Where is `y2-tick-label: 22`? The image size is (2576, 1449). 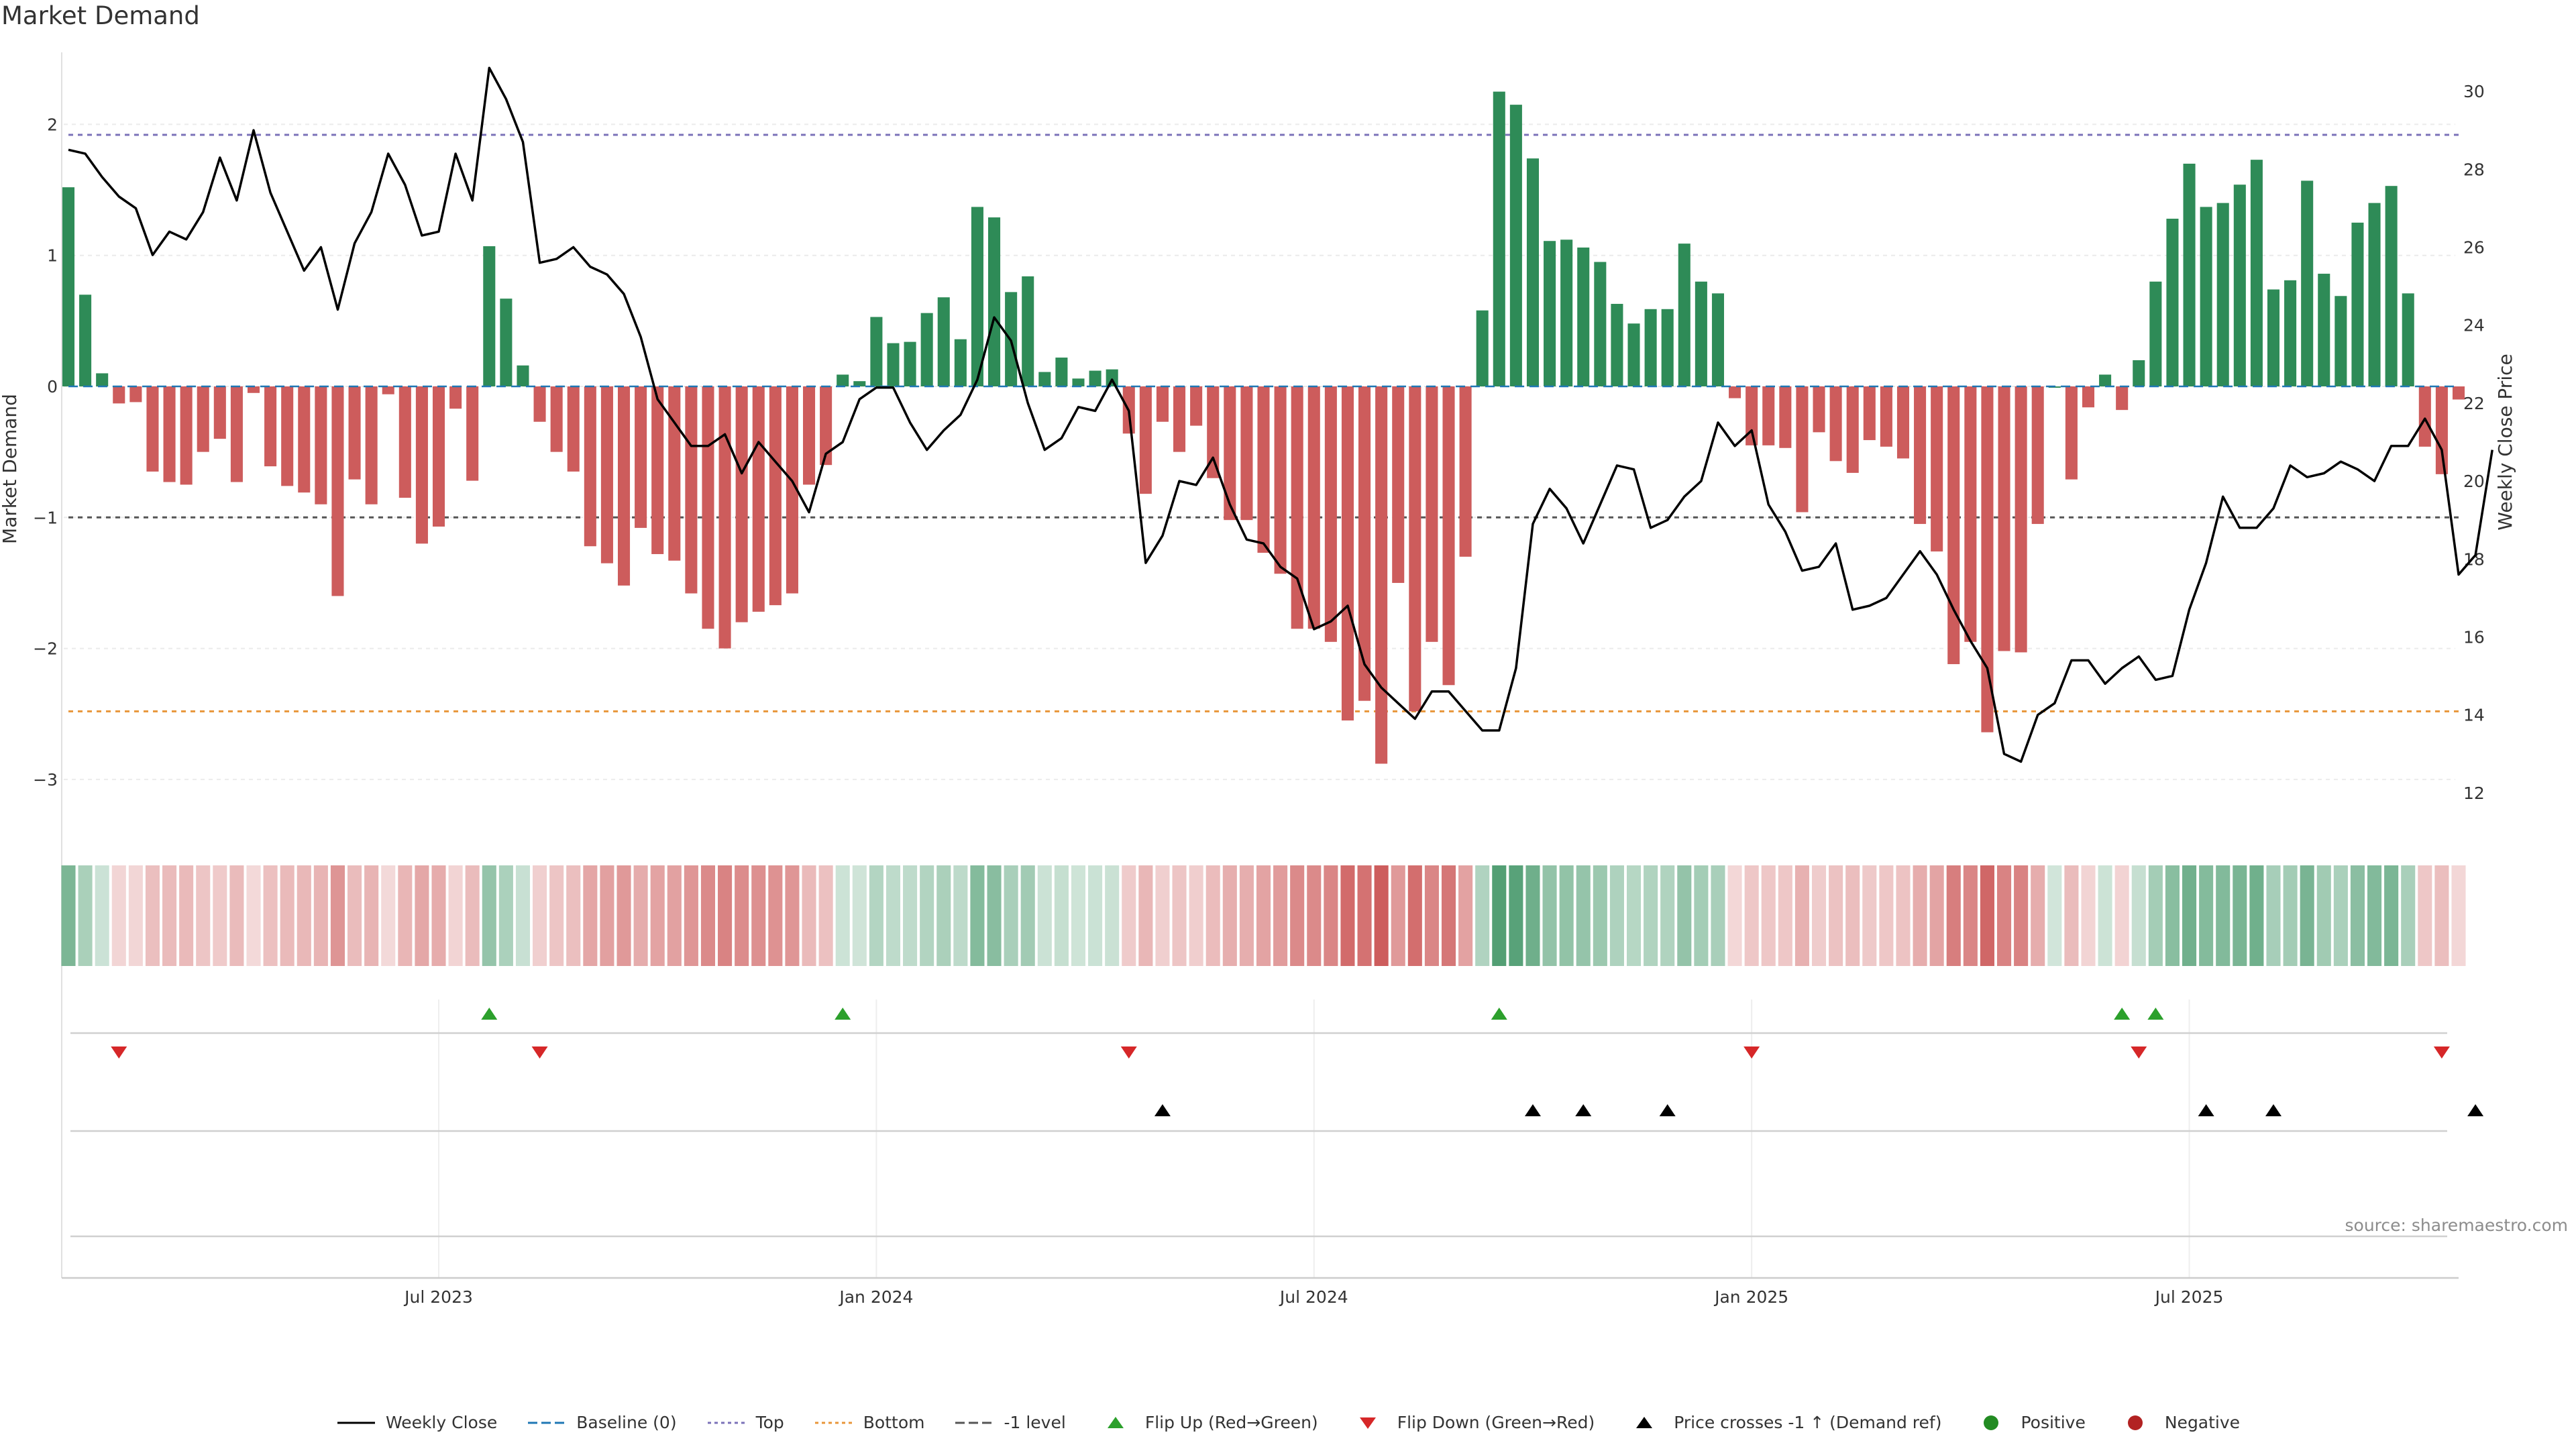 y2-tick-label: 22 is located at coordinates (2474, 403).